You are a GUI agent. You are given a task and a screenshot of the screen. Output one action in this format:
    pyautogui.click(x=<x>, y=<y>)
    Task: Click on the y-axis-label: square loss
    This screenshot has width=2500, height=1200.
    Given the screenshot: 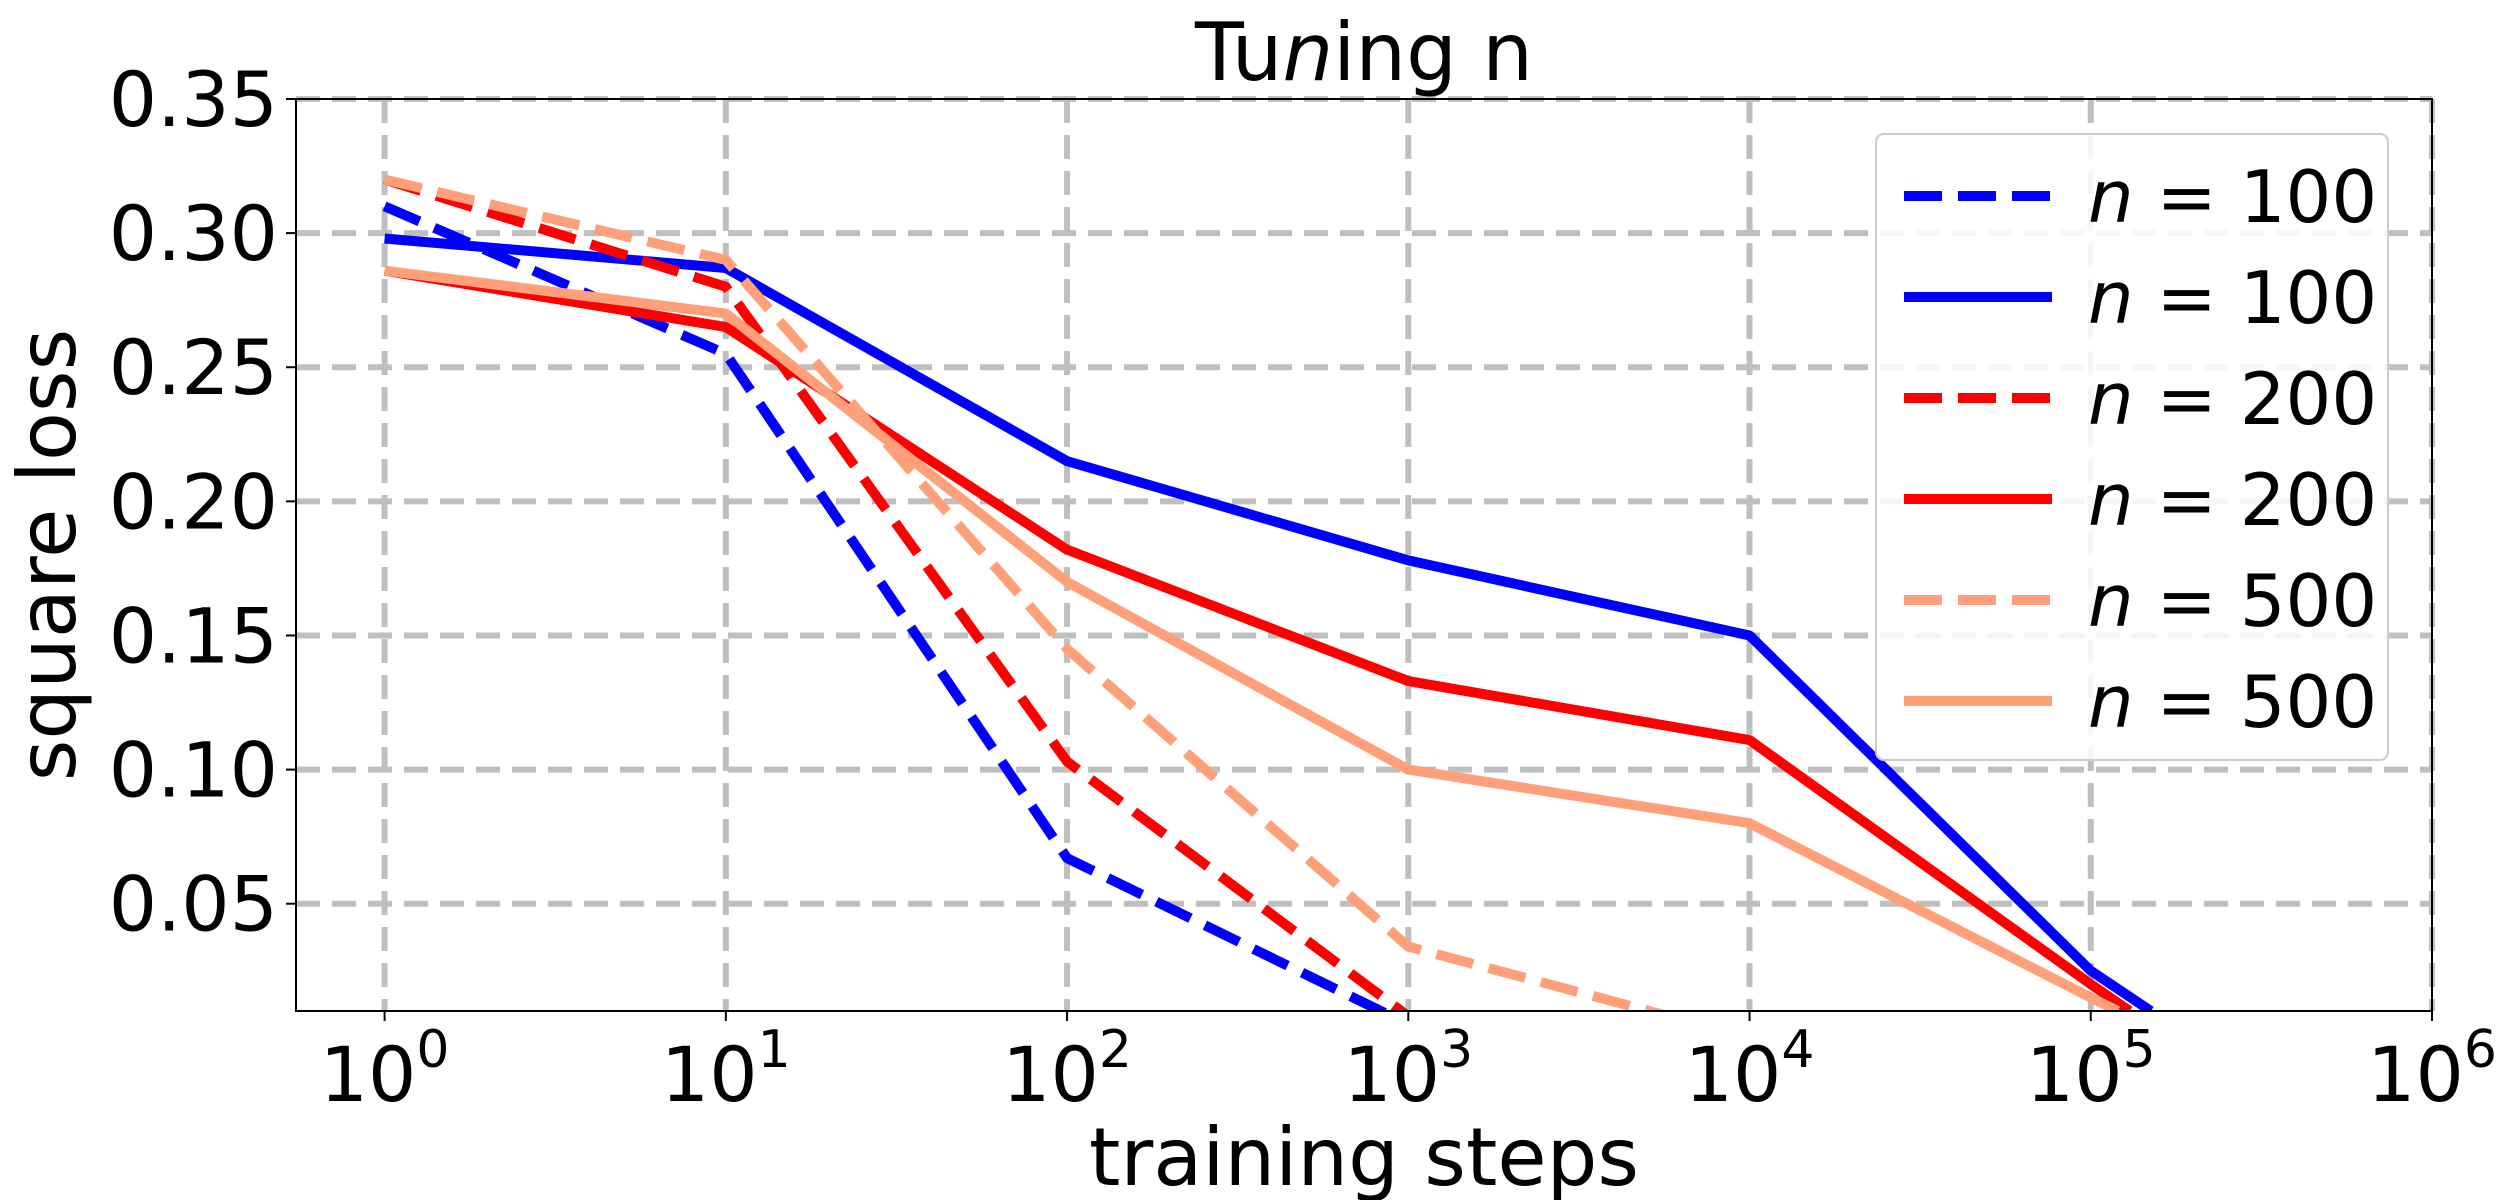 What is the action you would take?
    pyautogui.click(x=47, y=555)
    